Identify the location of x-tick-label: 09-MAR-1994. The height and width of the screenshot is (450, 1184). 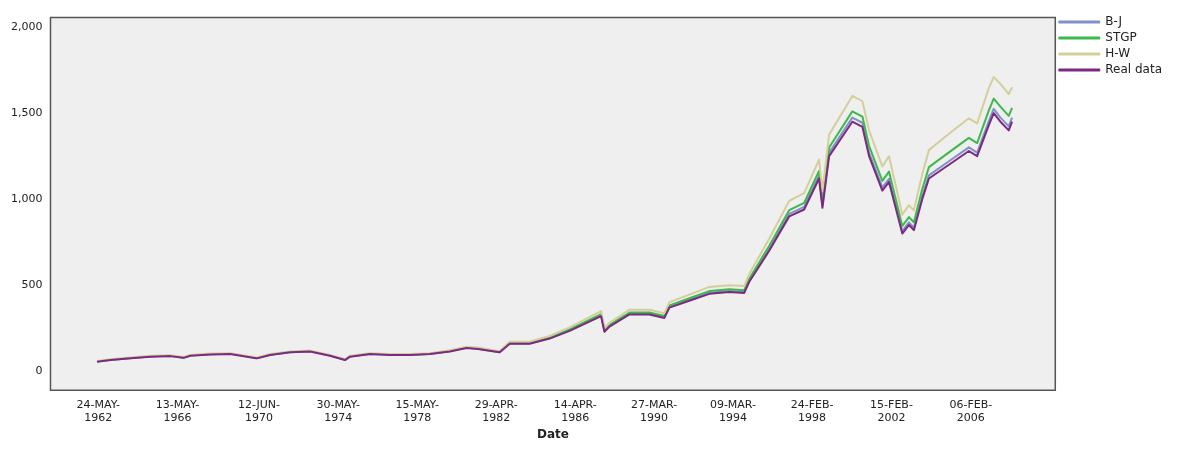
(733, 410).